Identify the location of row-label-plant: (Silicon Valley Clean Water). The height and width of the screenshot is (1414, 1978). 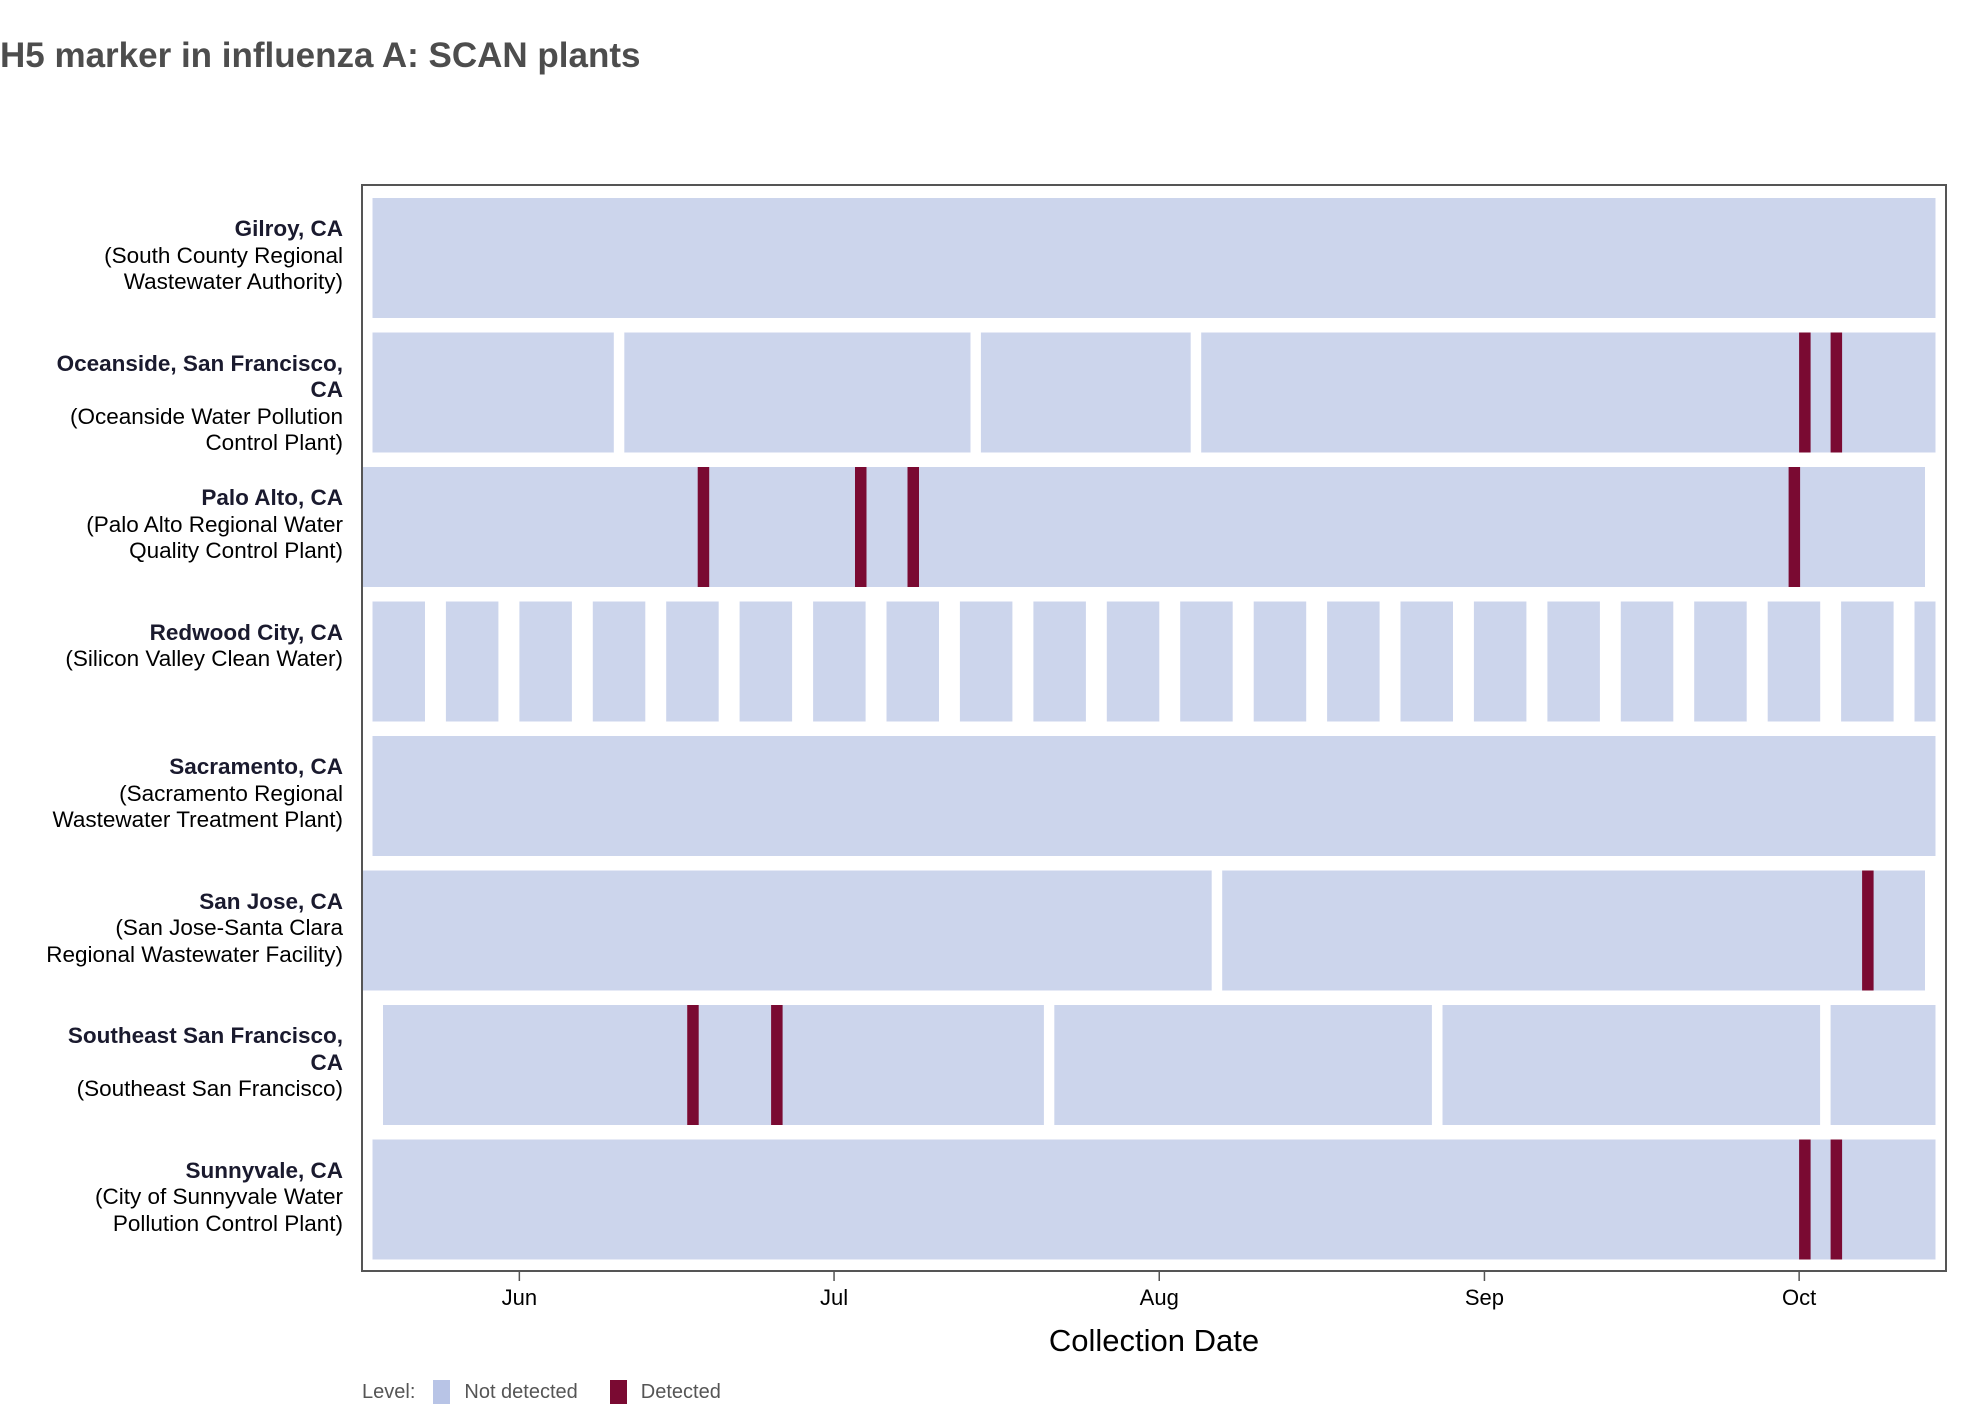
(204, 658).